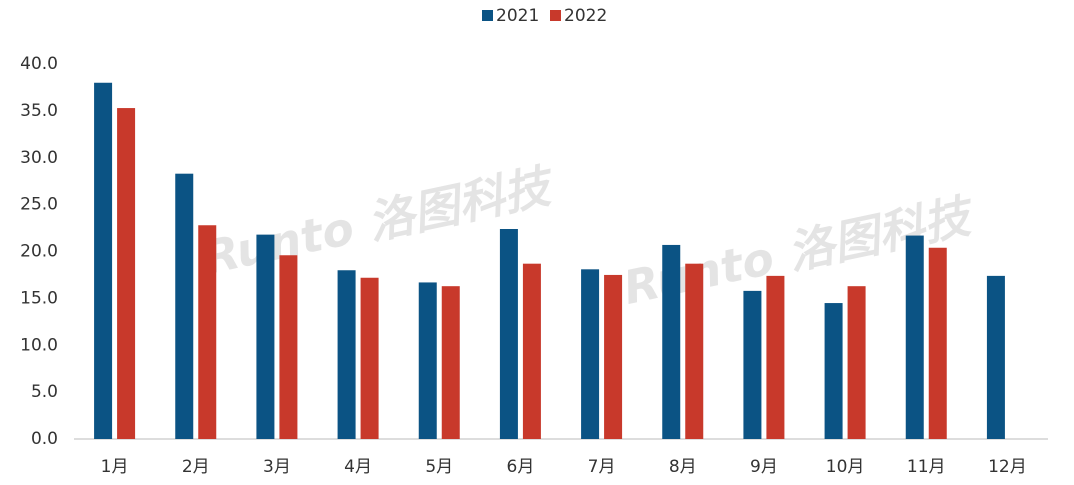 This screenshot has width=1074, height=485. What do you see at coordinates (602, 467) in the screenshot?
I see `x-tick-label: 7月` at bounding box center [602, 467].